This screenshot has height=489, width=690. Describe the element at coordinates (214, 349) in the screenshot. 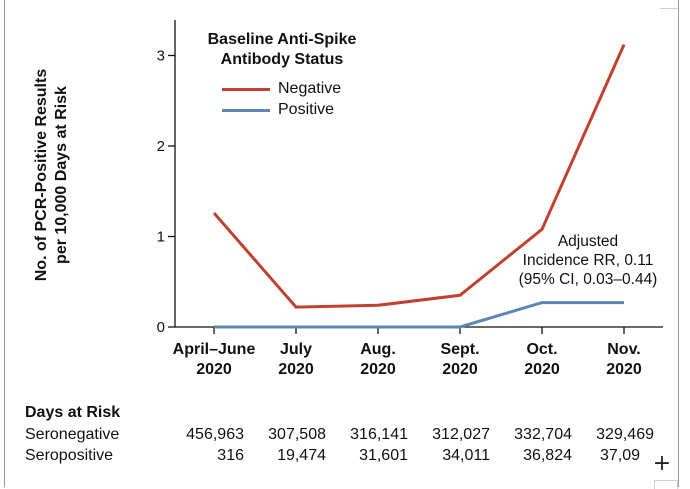

I see `x-tick-label: April–June` at that location.